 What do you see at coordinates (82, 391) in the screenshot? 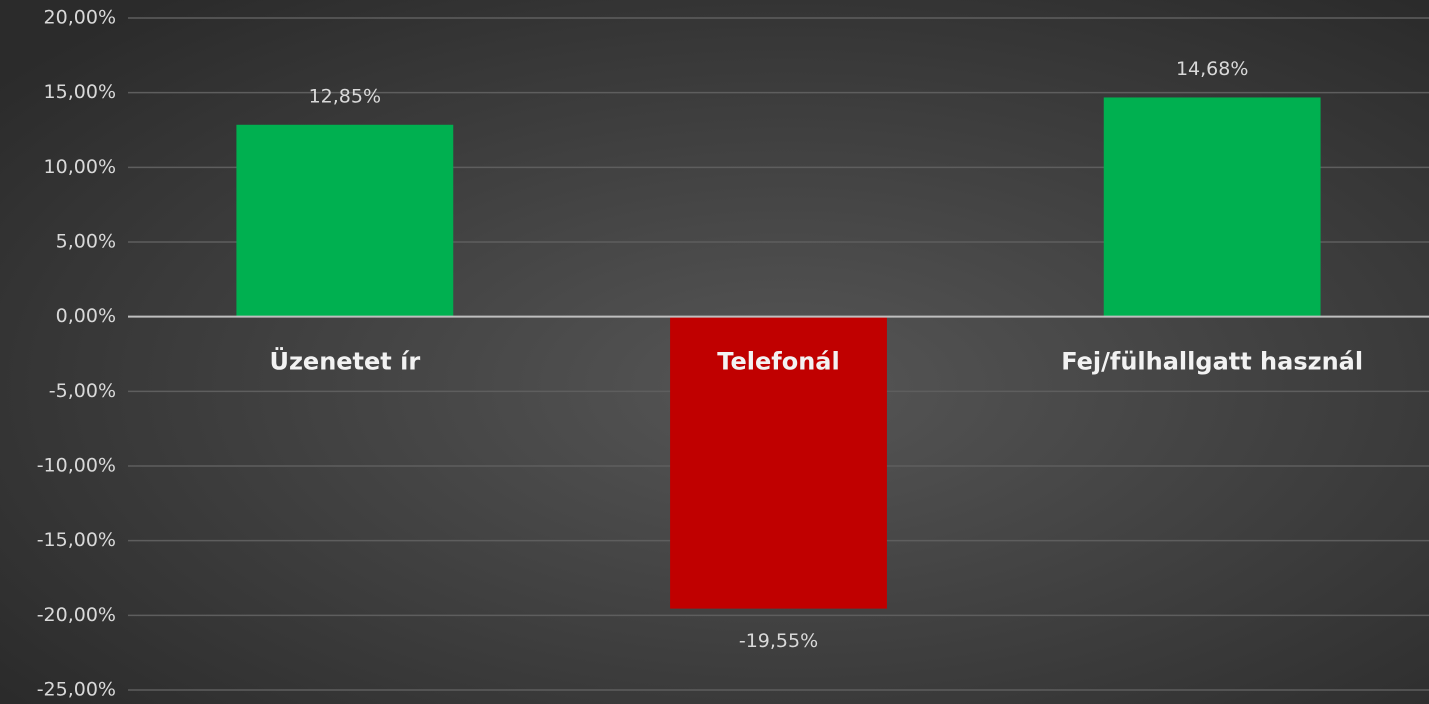
I see `y-tick-label: -5,00%` at bounding box center [82, 391].